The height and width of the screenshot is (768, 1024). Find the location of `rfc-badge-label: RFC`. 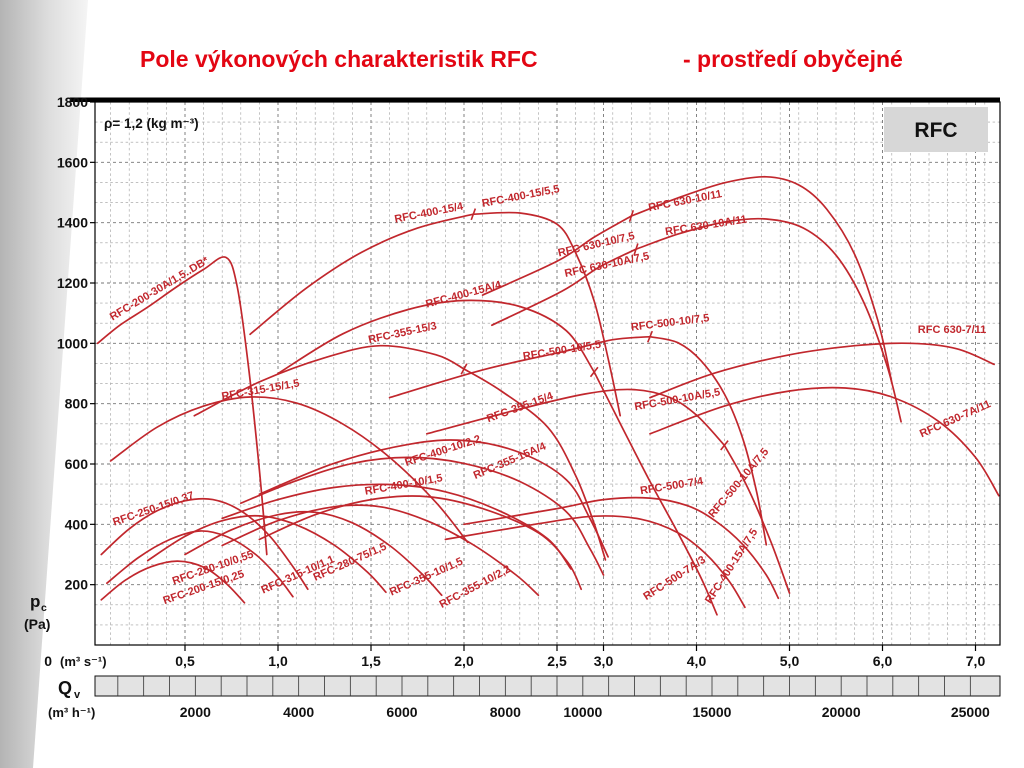

rfc-badge-label: RFC is located at coordinates (935, 130).